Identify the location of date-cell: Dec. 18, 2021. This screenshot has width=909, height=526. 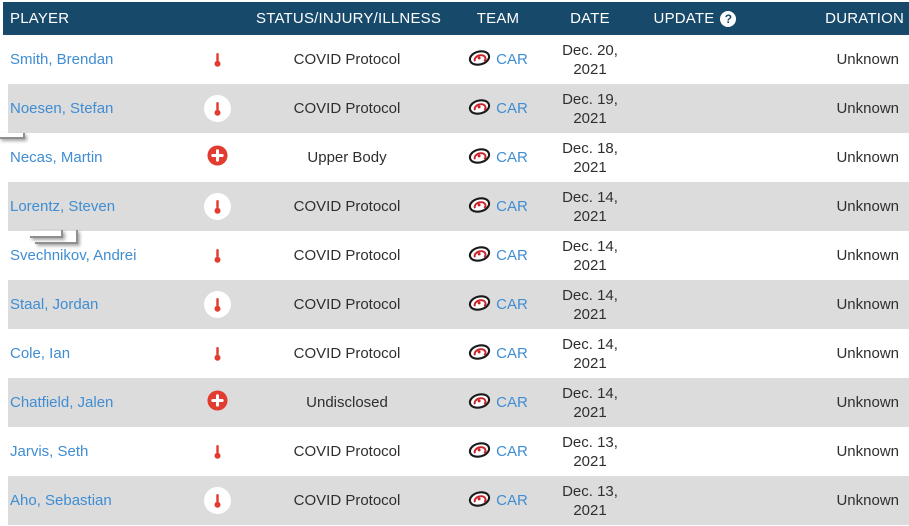
(590, 158).